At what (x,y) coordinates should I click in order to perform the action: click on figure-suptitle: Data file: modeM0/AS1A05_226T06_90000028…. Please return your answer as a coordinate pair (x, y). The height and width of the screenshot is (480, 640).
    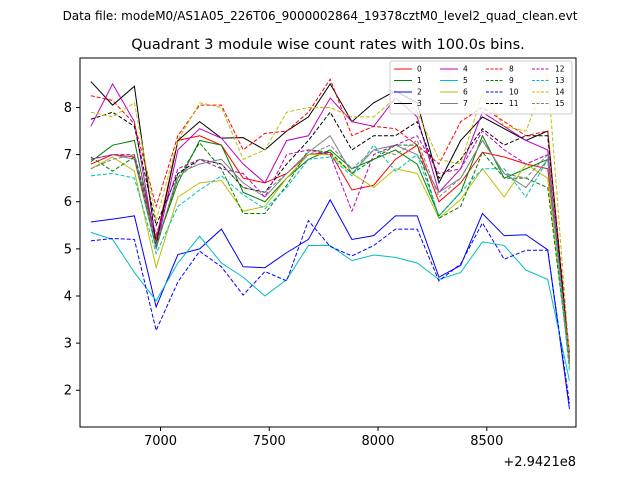
    Looking at the image, I should click on (320, 16).